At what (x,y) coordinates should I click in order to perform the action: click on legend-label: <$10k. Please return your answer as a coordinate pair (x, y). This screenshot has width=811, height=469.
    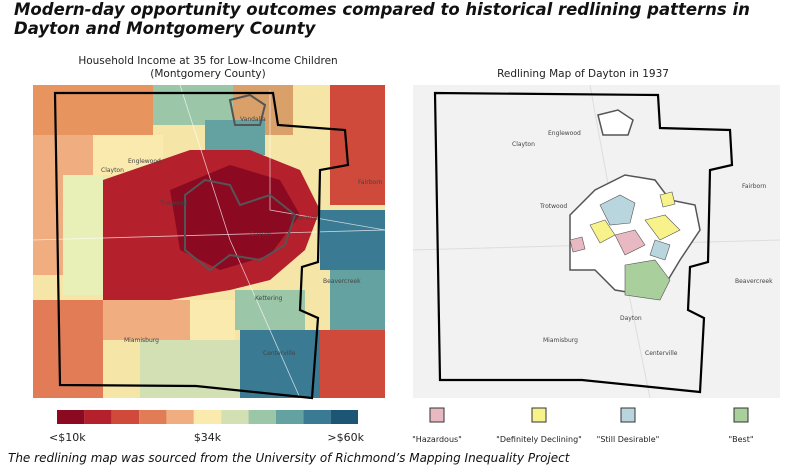
    Looking at the image, I should click on (67, 437).